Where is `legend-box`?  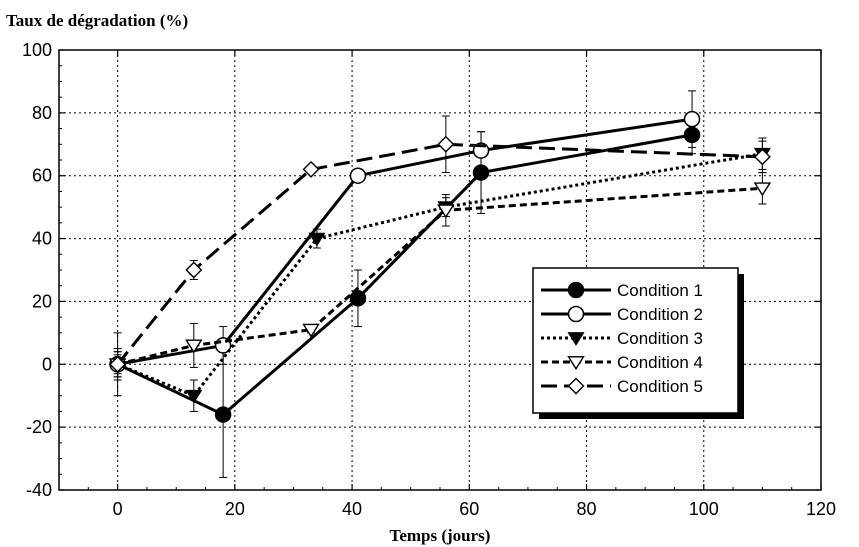
legend-box is located at coordinates (635, 340).